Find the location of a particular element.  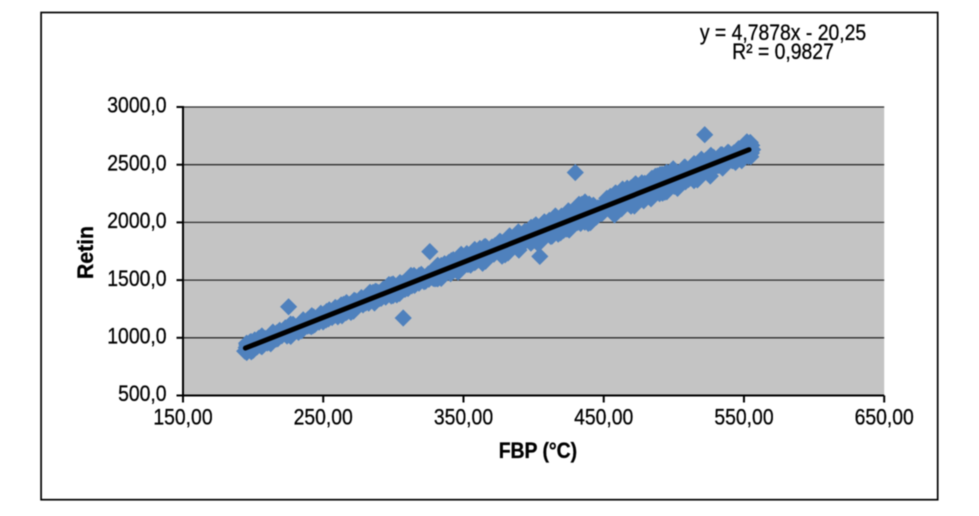

svg-text: 1500,0 is located at coordinates (136, 278).